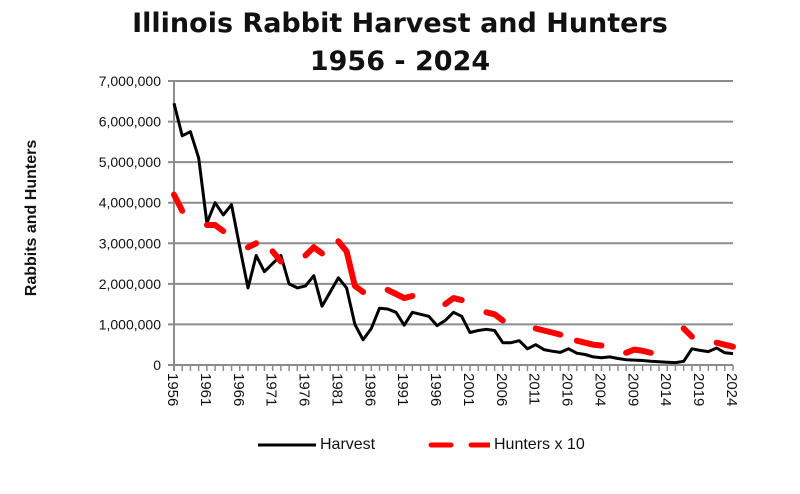  Describe the element at coordinates (130, 122) in the screenshot. I see `y-tick-label: 6,000,000` at that location.